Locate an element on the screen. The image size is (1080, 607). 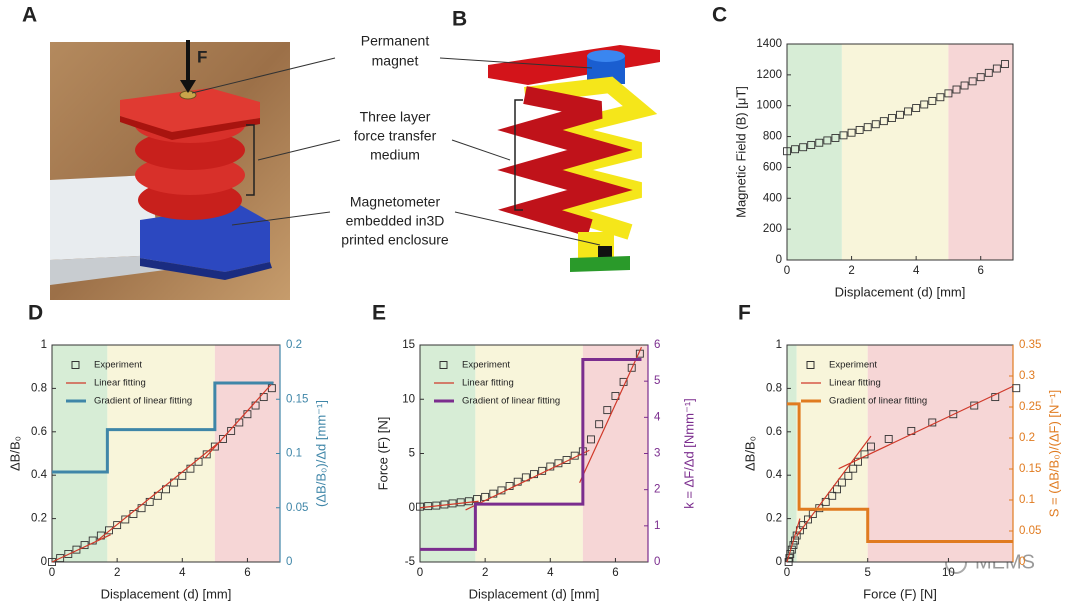
legend-label: Experiment is located at coordinates (118, 365).